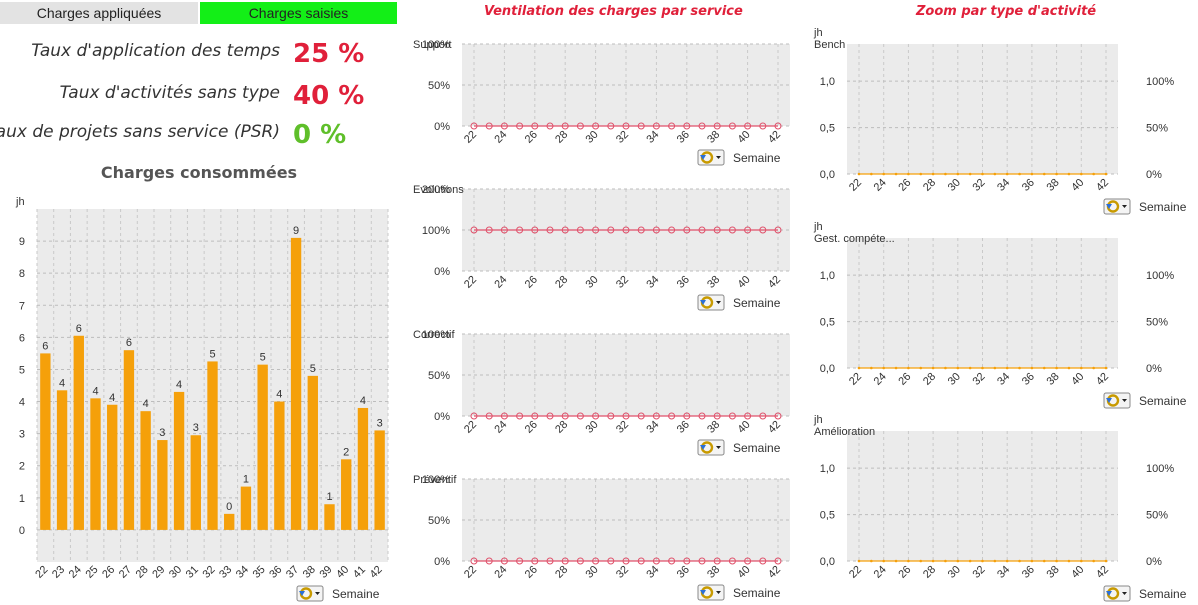 This screenshot has height=605, width=1198. I want to click on bar-ytick-label: 4, so click(22, 403).